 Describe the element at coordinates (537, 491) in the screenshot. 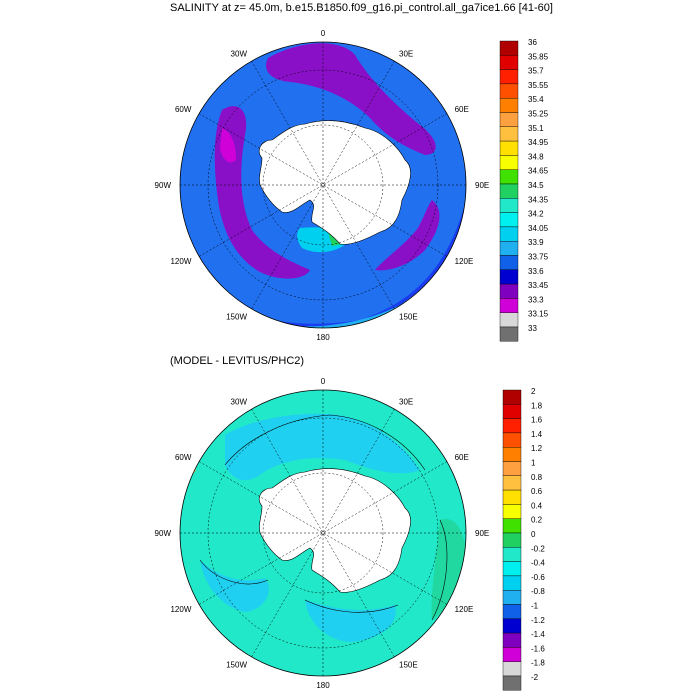

I see `colorbar-label: 0.6` at that location.